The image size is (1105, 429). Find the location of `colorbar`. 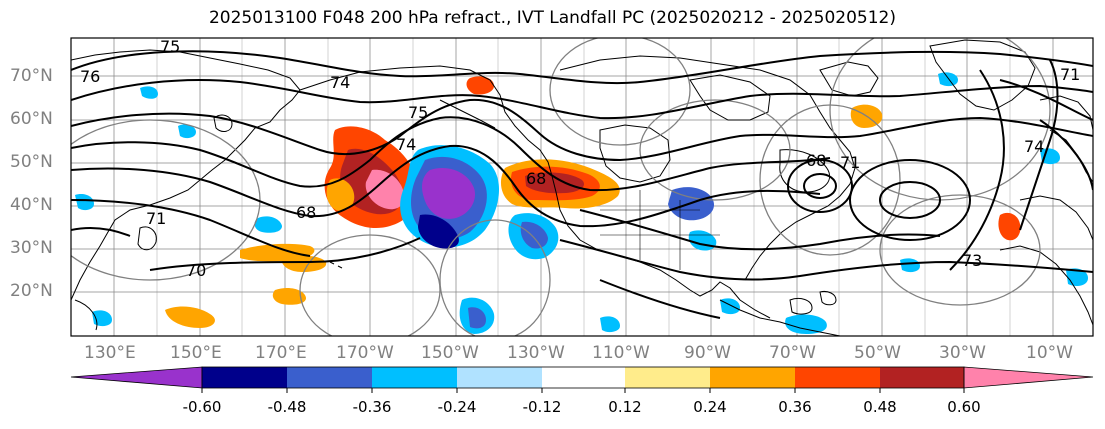

colorbar is located at coordinates (582, 379).